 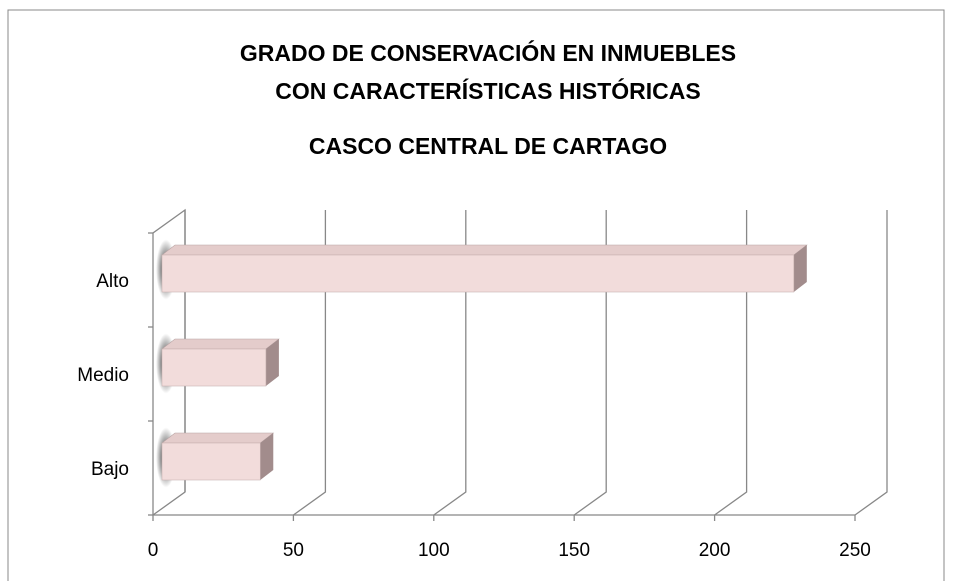 What do you see at coordinates (112, 281) in the screenshot?
I see `y-tick-label: Alto` at bounding box center [112, 281].